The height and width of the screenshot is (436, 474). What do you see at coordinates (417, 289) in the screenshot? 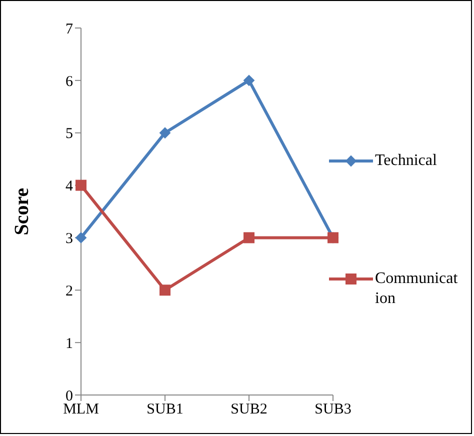
I see `legend-label: Communication` at bounding box center [417, 289].